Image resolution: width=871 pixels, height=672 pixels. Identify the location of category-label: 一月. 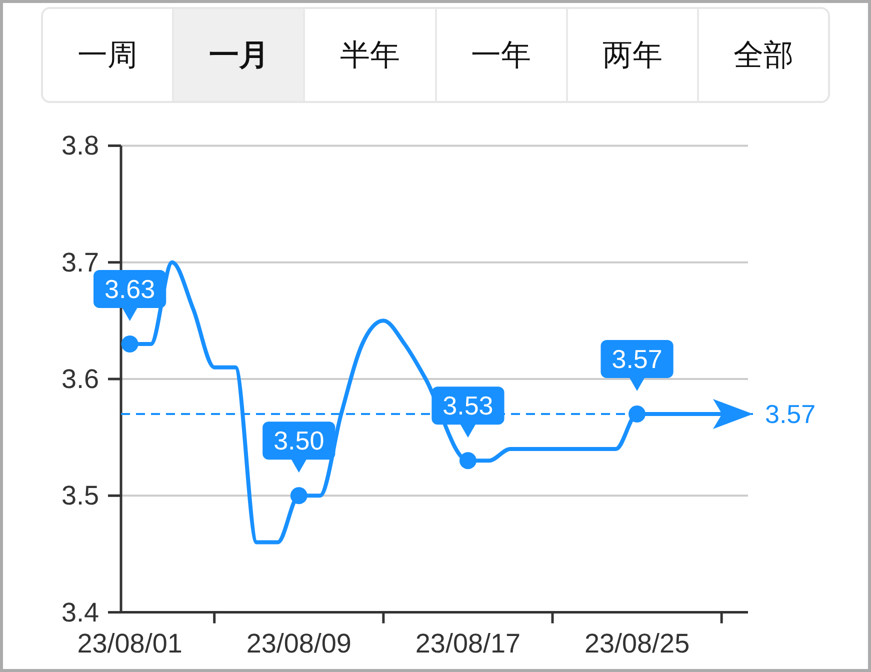
(238, 56).